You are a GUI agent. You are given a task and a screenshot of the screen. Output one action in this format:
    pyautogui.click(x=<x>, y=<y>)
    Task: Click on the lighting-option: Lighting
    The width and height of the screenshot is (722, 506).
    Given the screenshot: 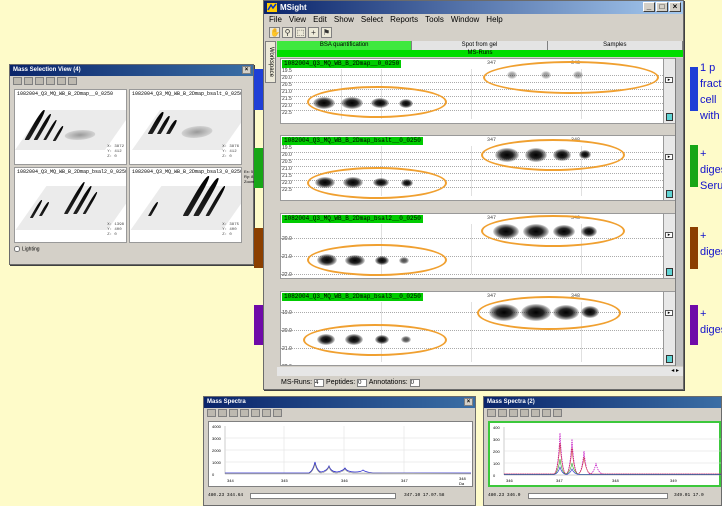 What is the action you would take?
    pyautogui.click(x=27, y=249)
    